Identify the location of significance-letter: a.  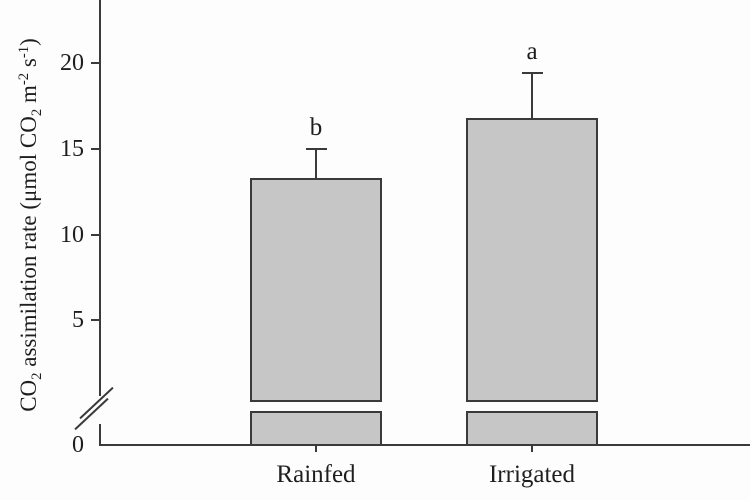
(532, 51).